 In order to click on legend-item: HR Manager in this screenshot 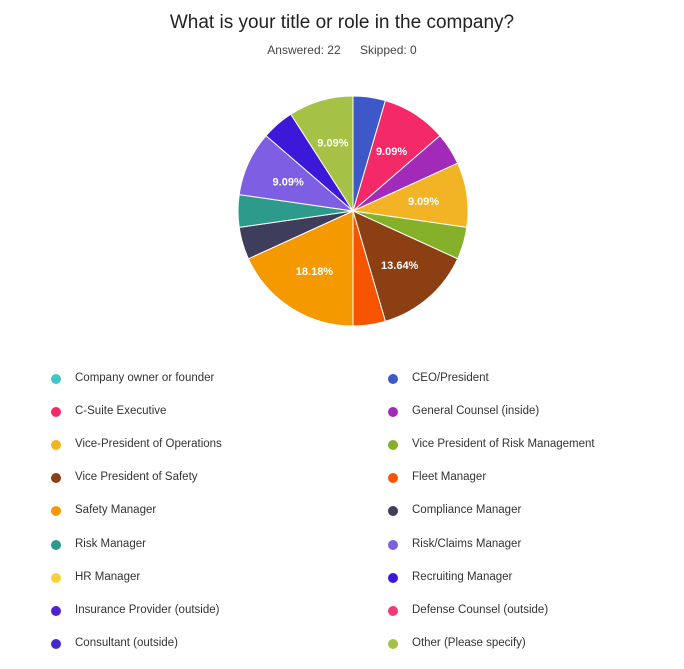, I will do `click(95, 578)`.